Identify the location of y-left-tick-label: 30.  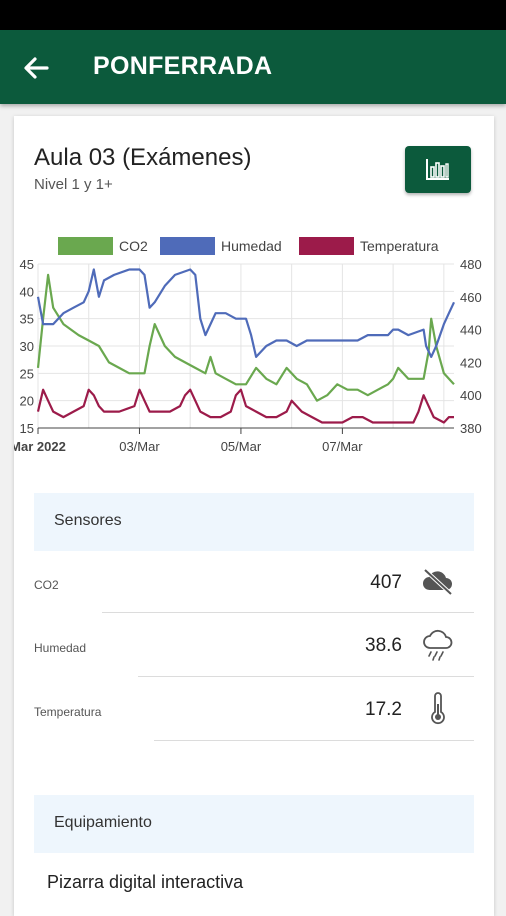
(27, 346).